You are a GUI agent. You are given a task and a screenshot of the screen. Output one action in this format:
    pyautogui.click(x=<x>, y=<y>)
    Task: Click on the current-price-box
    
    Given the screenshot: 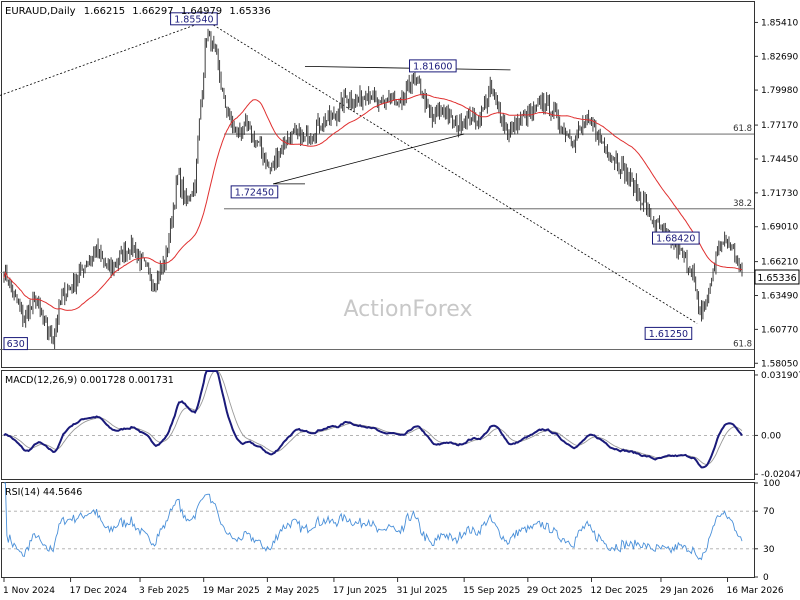 What is the action you would take?
    pyautogui.click(x=777, y=277)
    